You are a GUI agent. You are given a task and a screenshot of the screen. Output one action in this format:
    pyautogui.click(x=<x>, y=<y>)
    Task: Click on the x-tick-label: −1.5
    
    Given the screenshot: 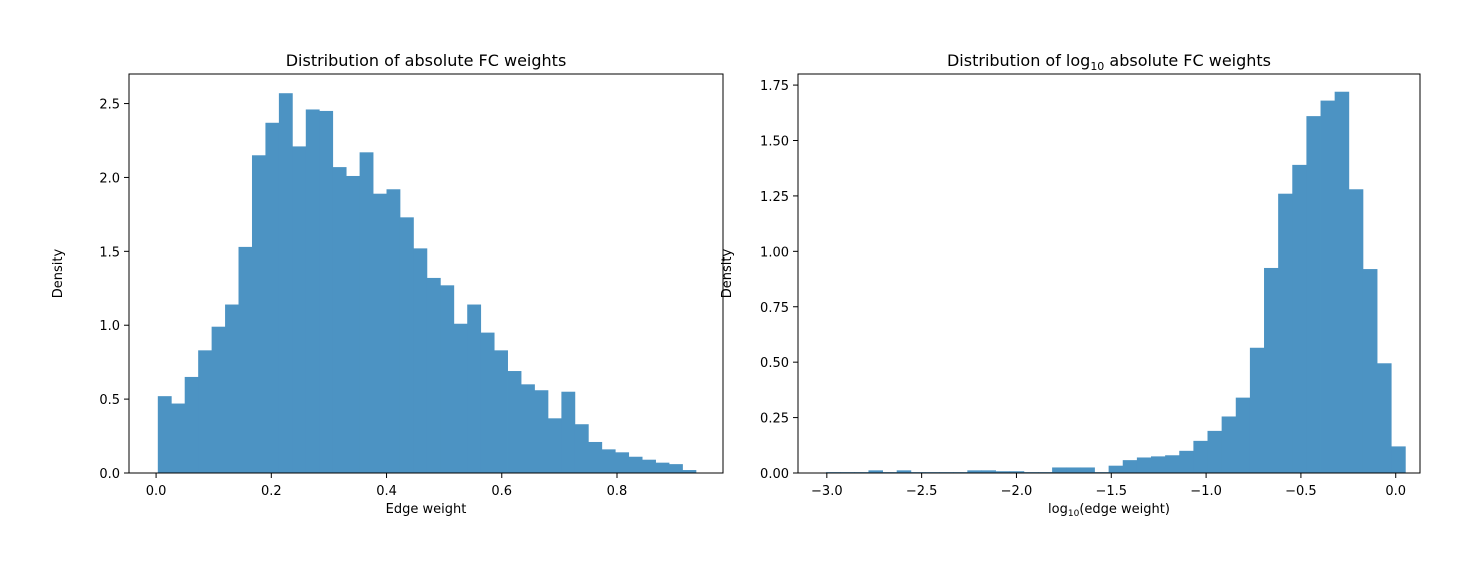 What is the action you would take?
    pyautogui.click(x=1111, y=491)
    